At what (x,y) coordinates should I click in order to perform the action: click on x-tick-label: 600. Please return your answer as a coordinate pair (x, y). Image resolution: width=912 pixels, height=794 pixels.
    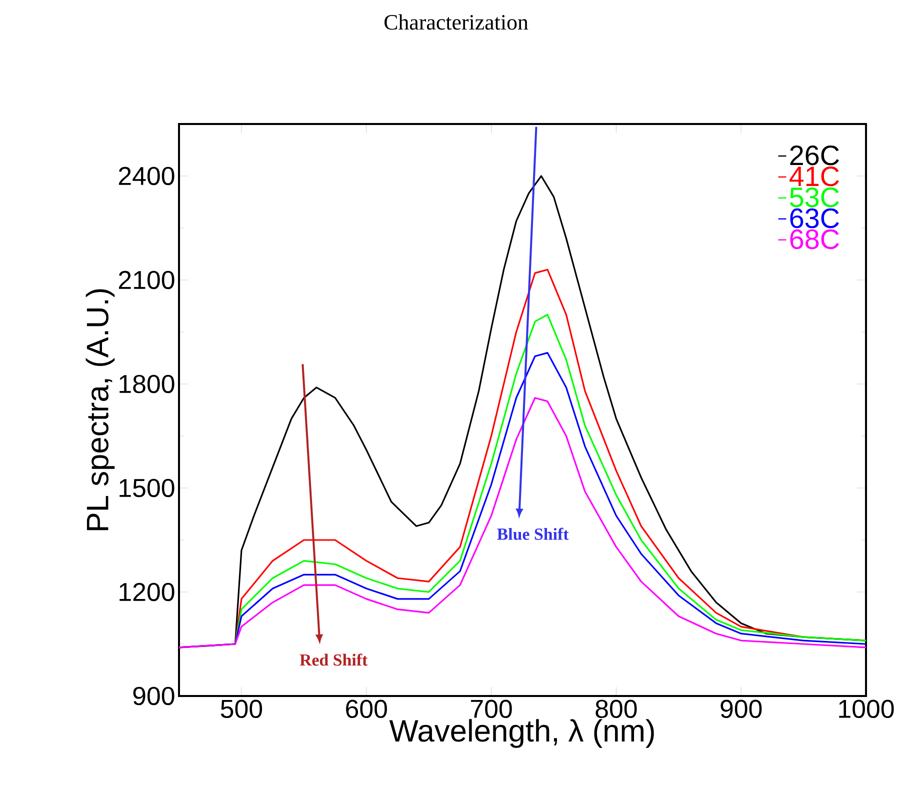
    Looking at the image, I should click on (366, 709).